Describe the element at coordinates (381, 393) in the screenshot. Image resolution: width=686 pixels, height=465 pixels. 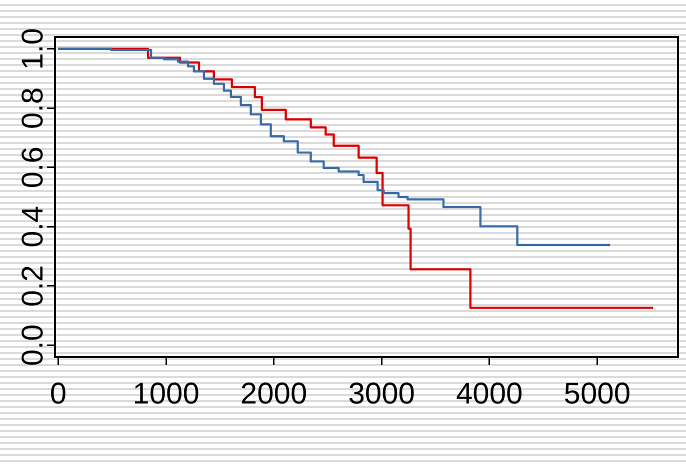
I see `x-tick-label: 3000` at that location.